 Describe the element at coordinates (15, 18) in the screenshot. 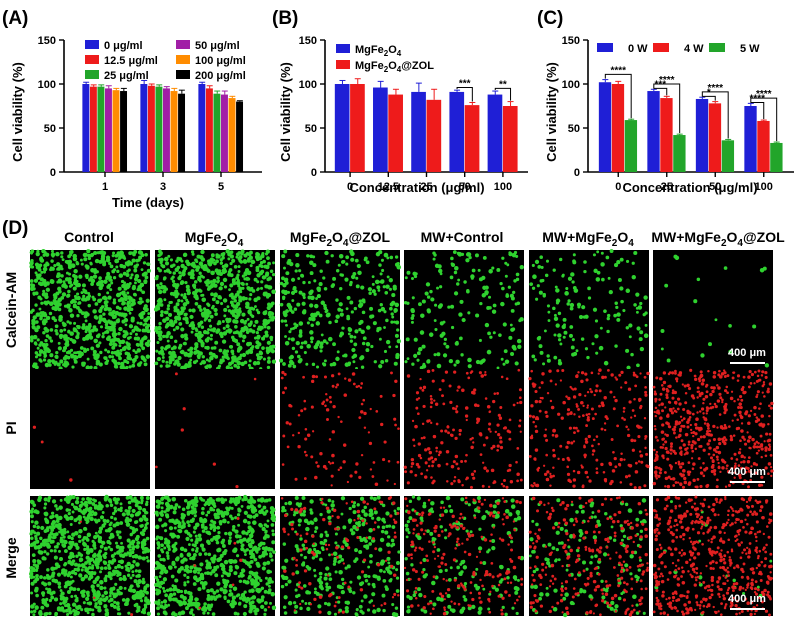

I see `panel-label-a: (A)` at that location.